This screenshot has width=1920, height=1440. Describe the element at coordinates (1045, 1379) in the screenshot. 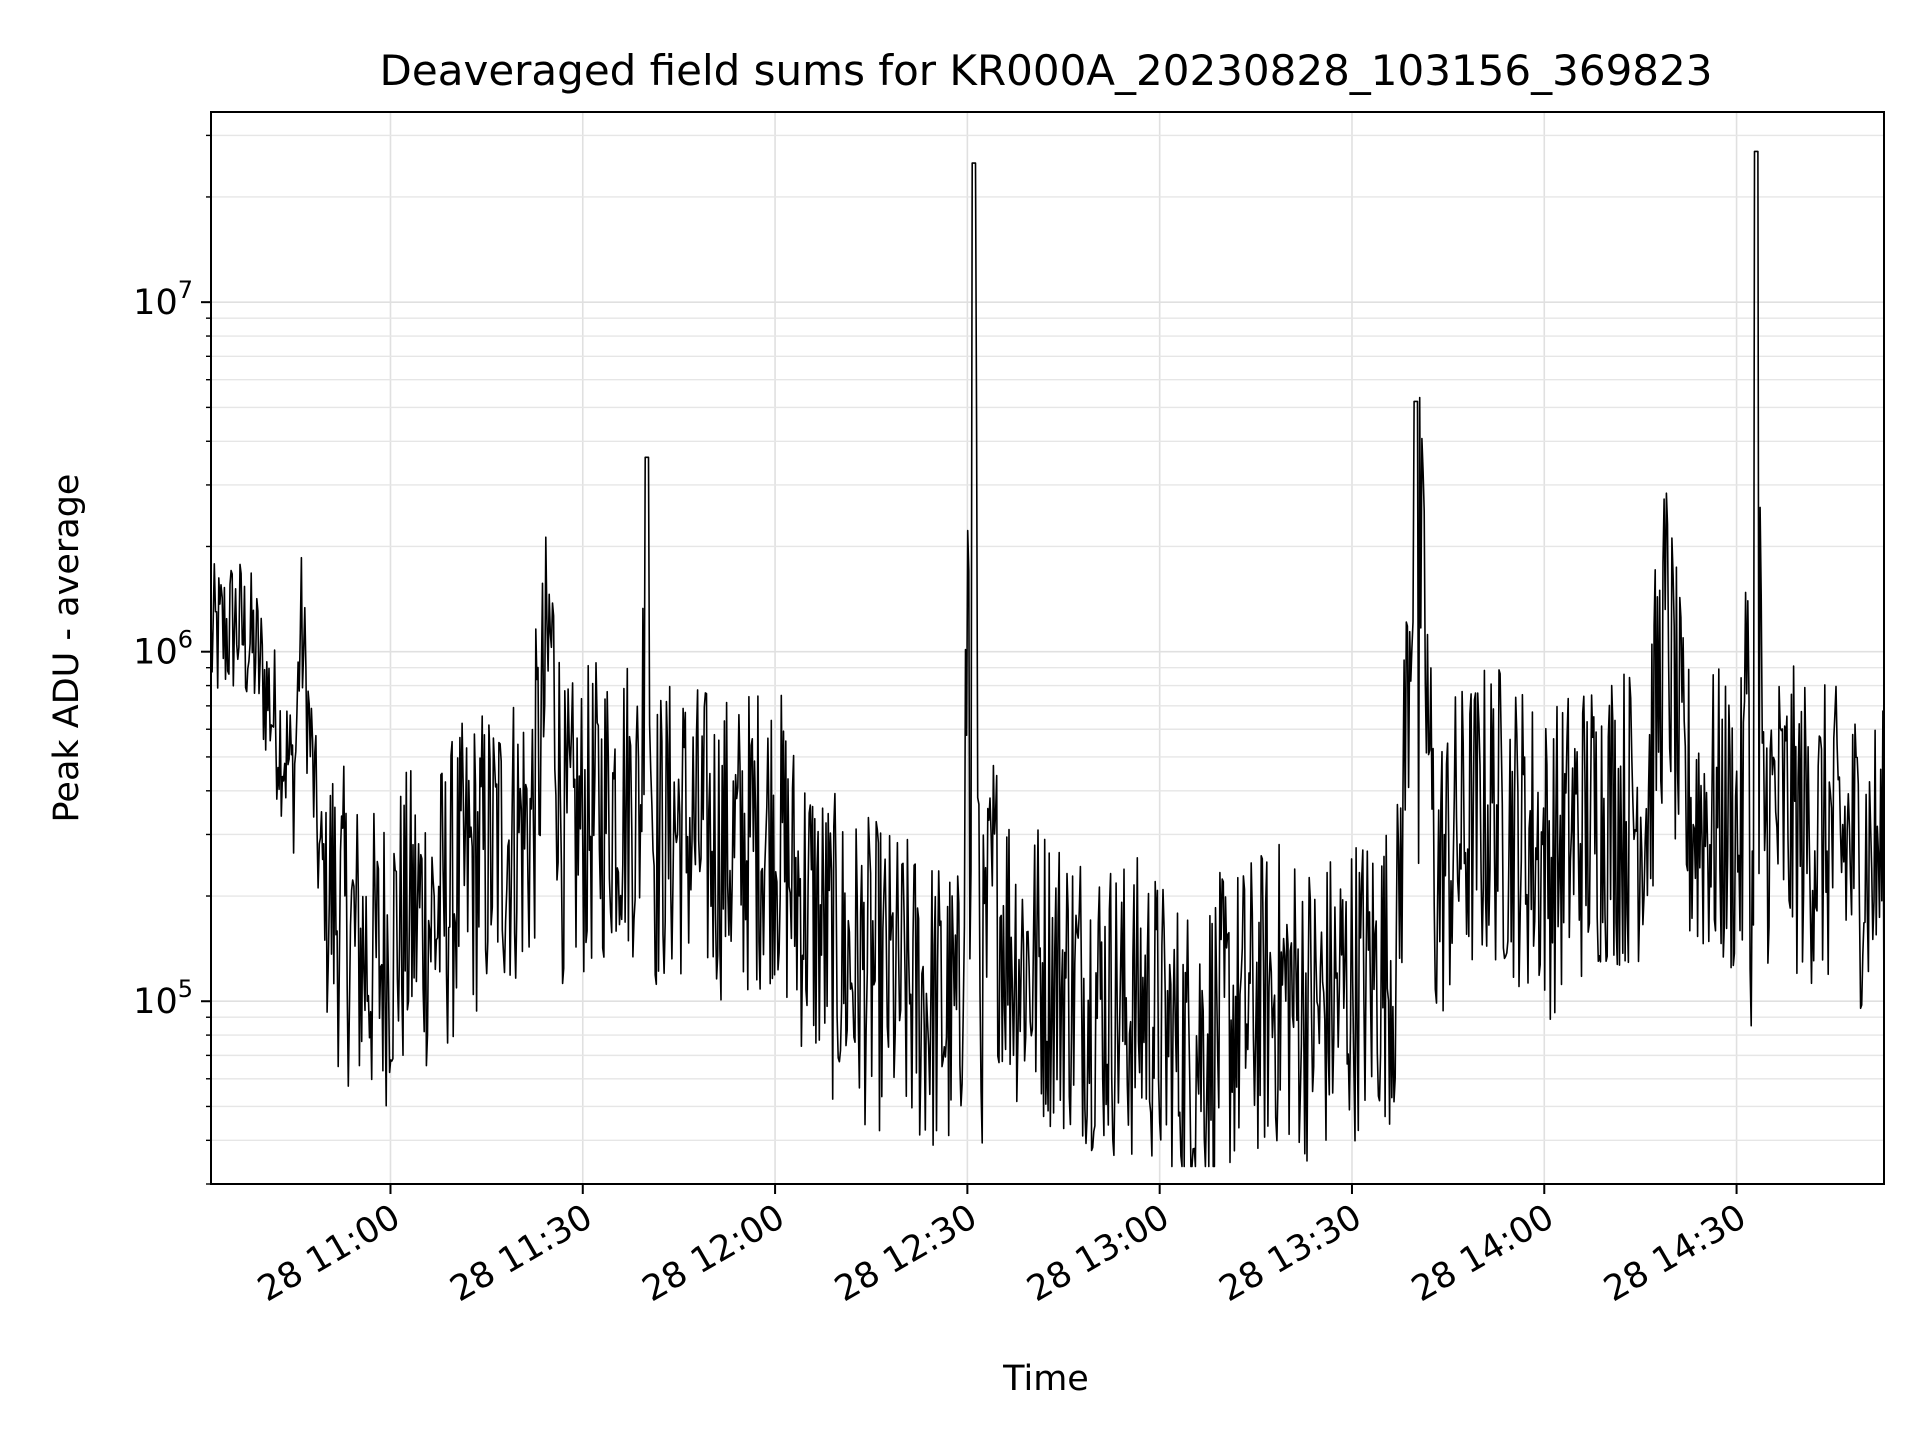

I see `x-axis-label: Time` at that location.